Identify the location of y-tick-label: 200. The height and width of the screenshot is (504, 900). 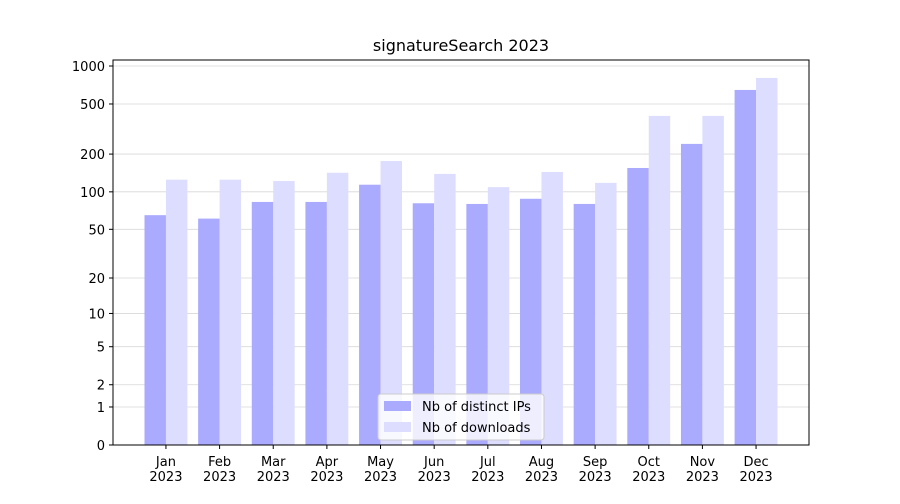
(92, 155).